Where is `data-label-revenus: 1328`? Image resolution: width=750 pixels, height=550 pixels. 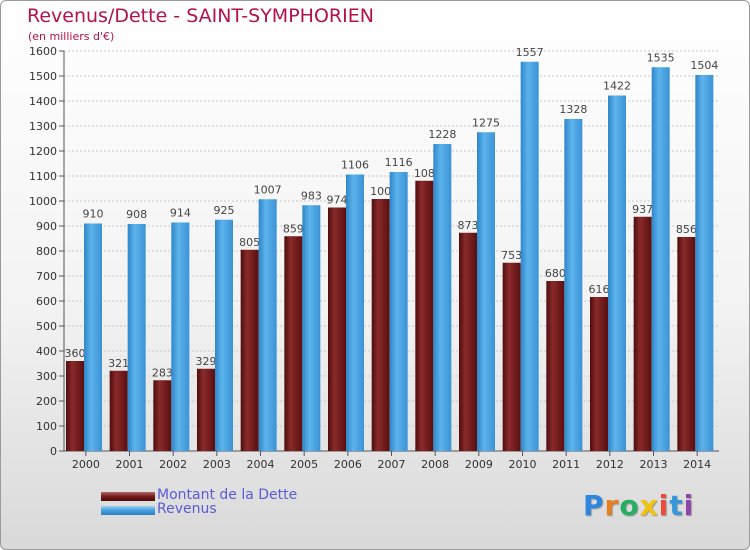
data-label-revenus: 1328 is located at coordinates (573, 109).